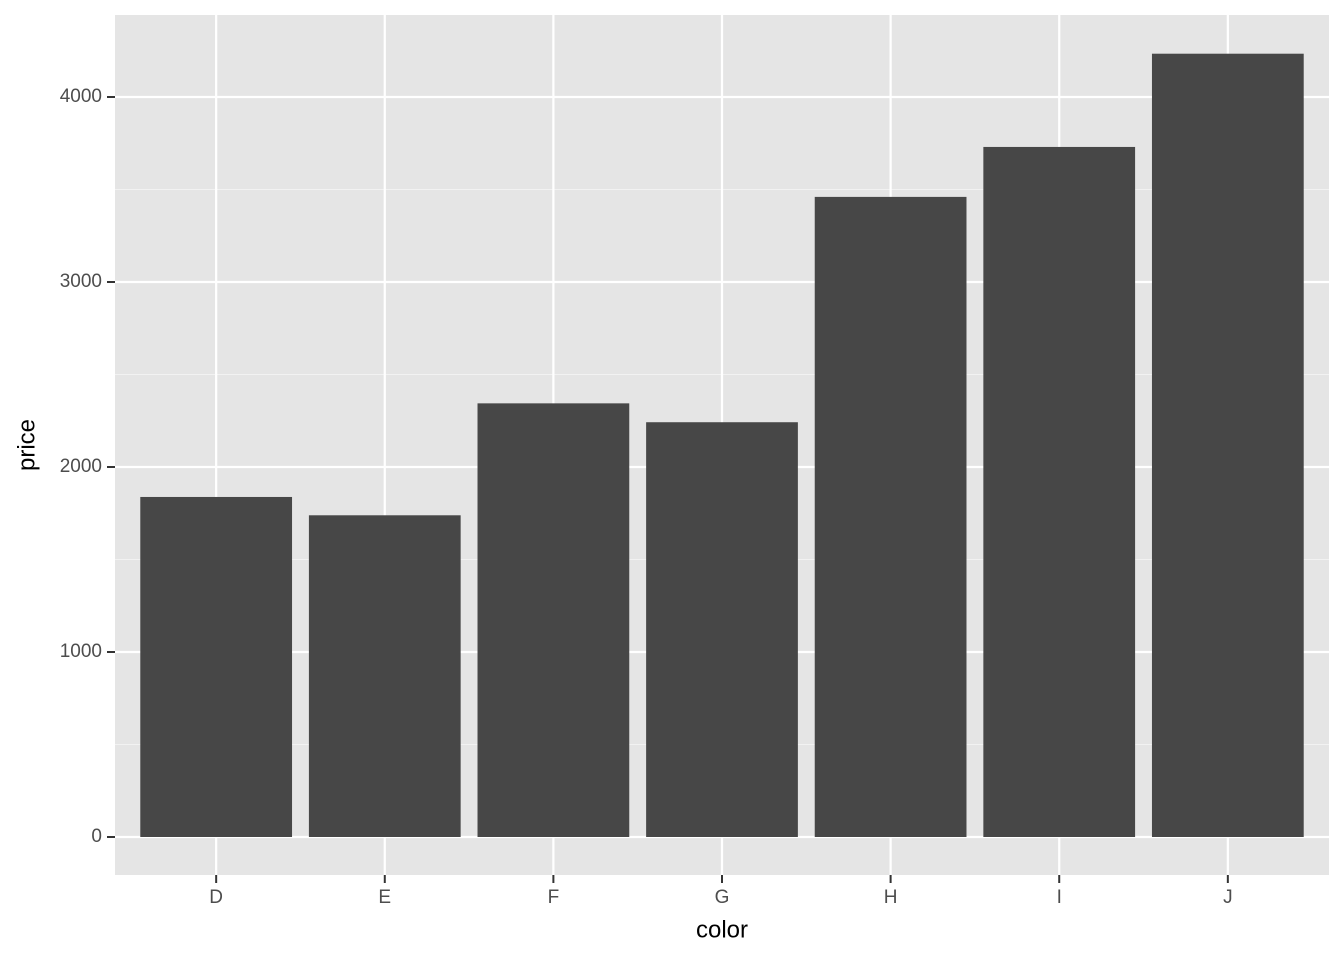 Image resolution: width=1344 pixels, height=960 pixels. What do you see at coordinates (216, 897) in the screenshot?
I see `x-tick-label: D` at bounding box center [216, 897].